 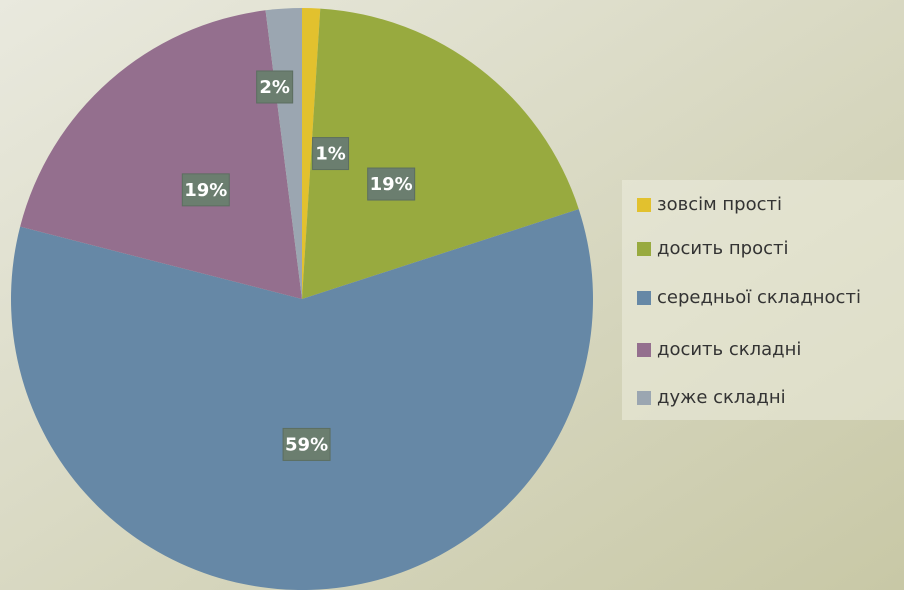 What do you see at coordinates (722, 248) in the screenshot?
I see `legend-label: досить прості` at bounding box center [722, 248].